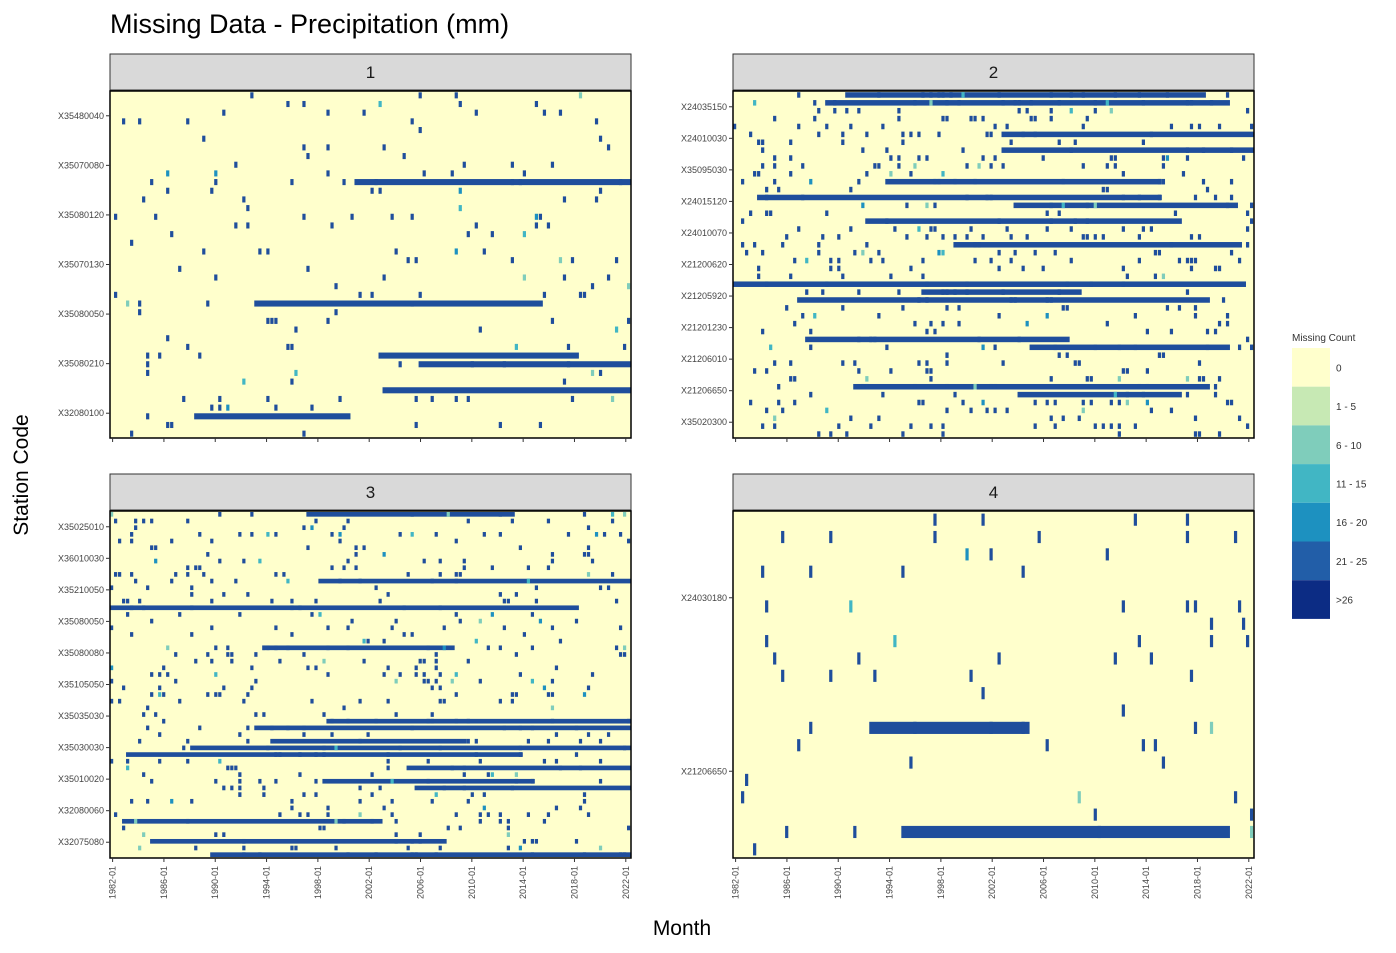  Describe the element at coordinates (1349, 446) in the screenshot. I see `legend-label: 6 - 10` at that location.